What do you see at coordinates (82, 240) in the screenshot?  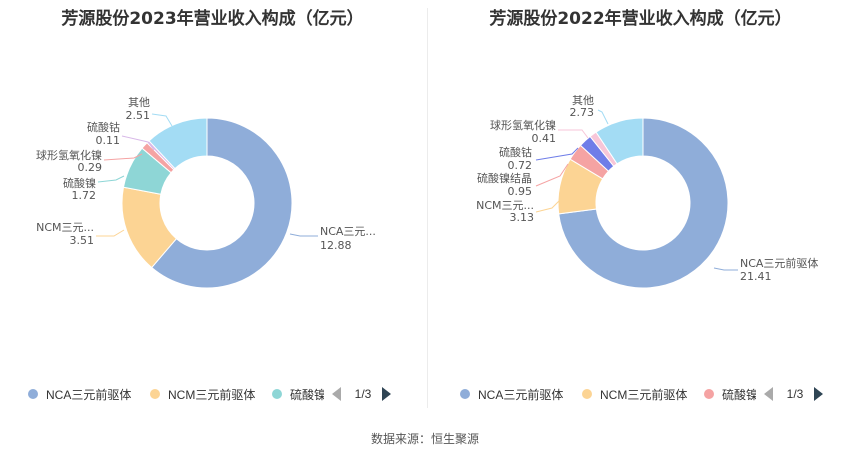 I see `slice-label-value: 3.51` at bounding box center [82, 240].